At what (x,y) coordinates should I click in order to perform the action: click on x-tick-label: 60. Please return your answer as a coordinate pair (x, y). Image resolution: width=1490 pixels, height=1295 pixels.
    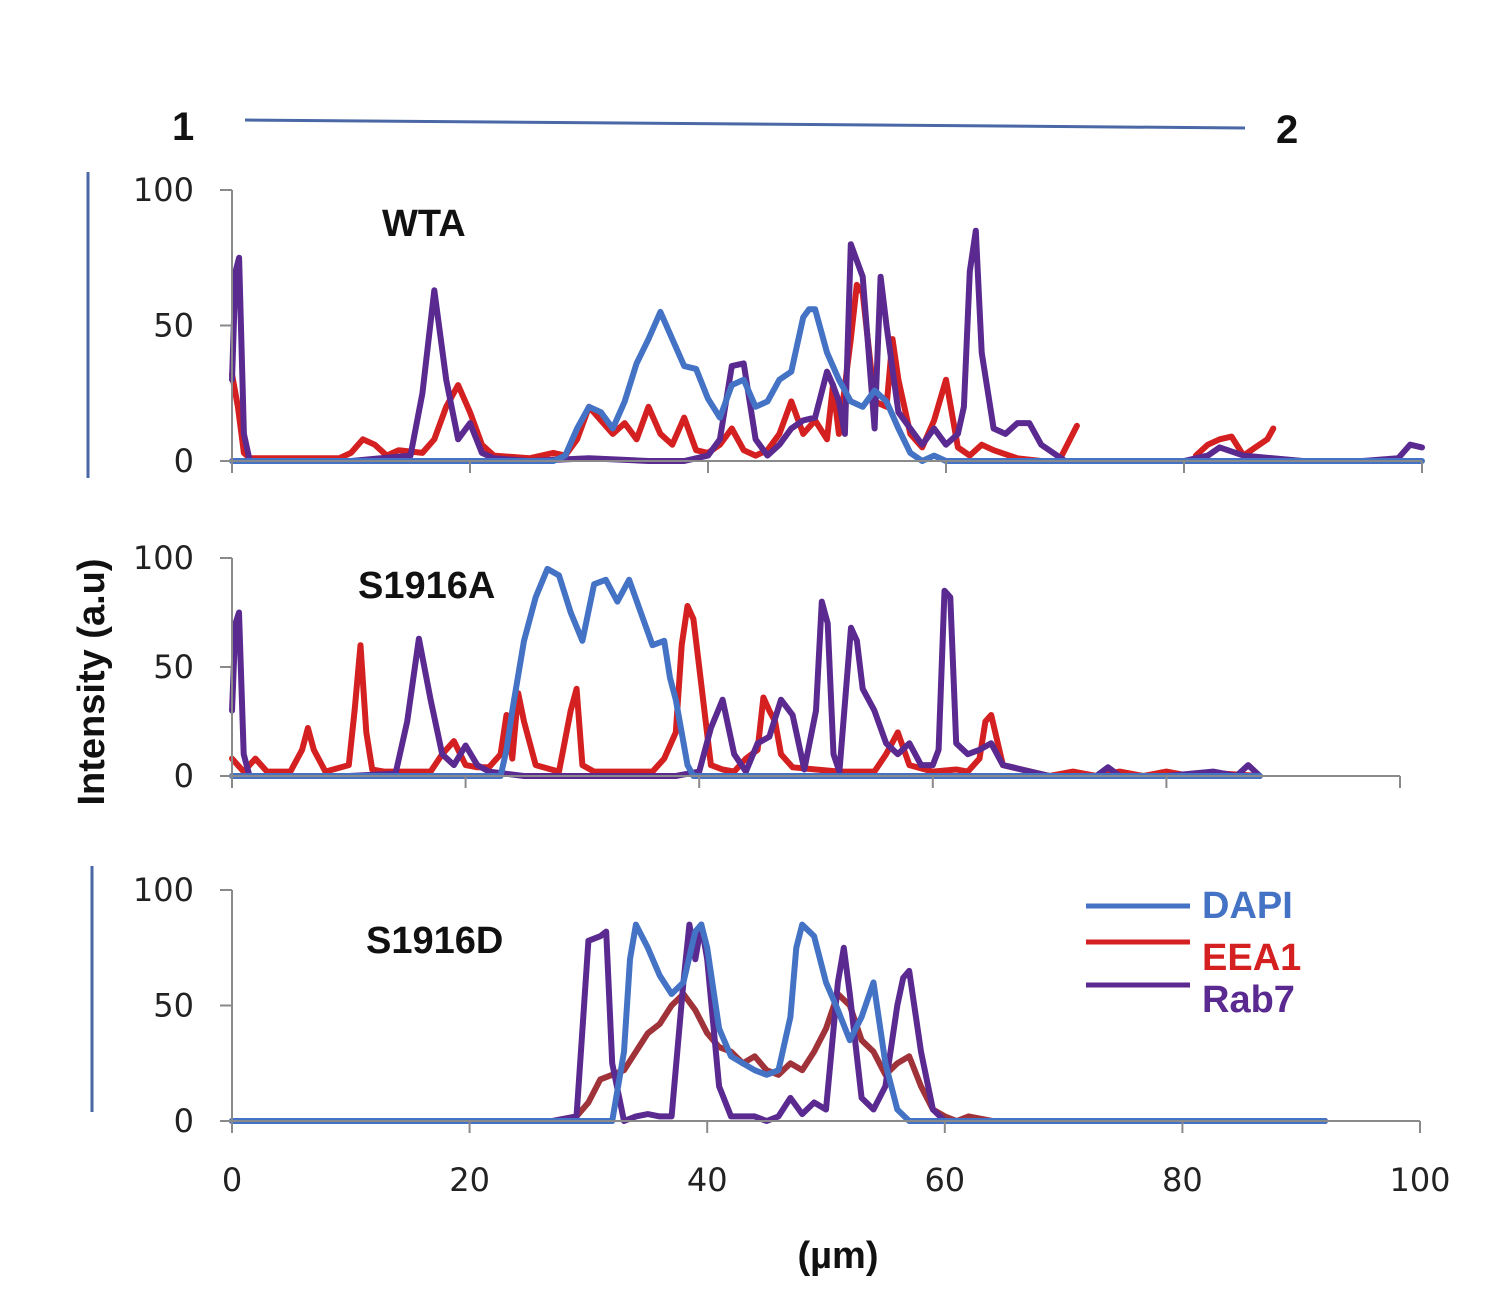
    Looking at the image, I should click on (944, 1180).